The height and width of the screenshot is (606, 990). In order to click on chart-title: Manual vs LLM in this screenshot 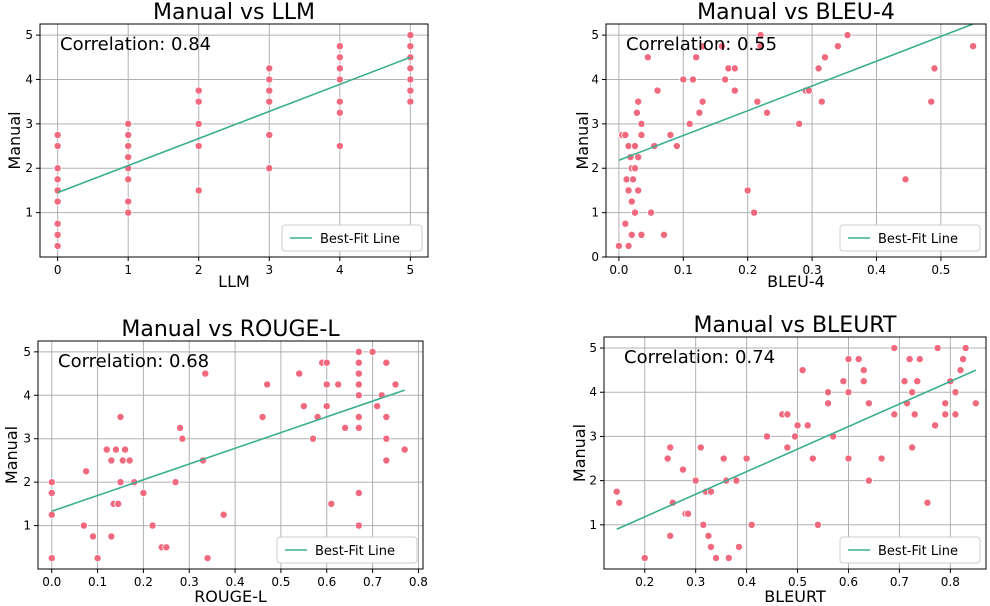, I will do `click(234, 12)`.